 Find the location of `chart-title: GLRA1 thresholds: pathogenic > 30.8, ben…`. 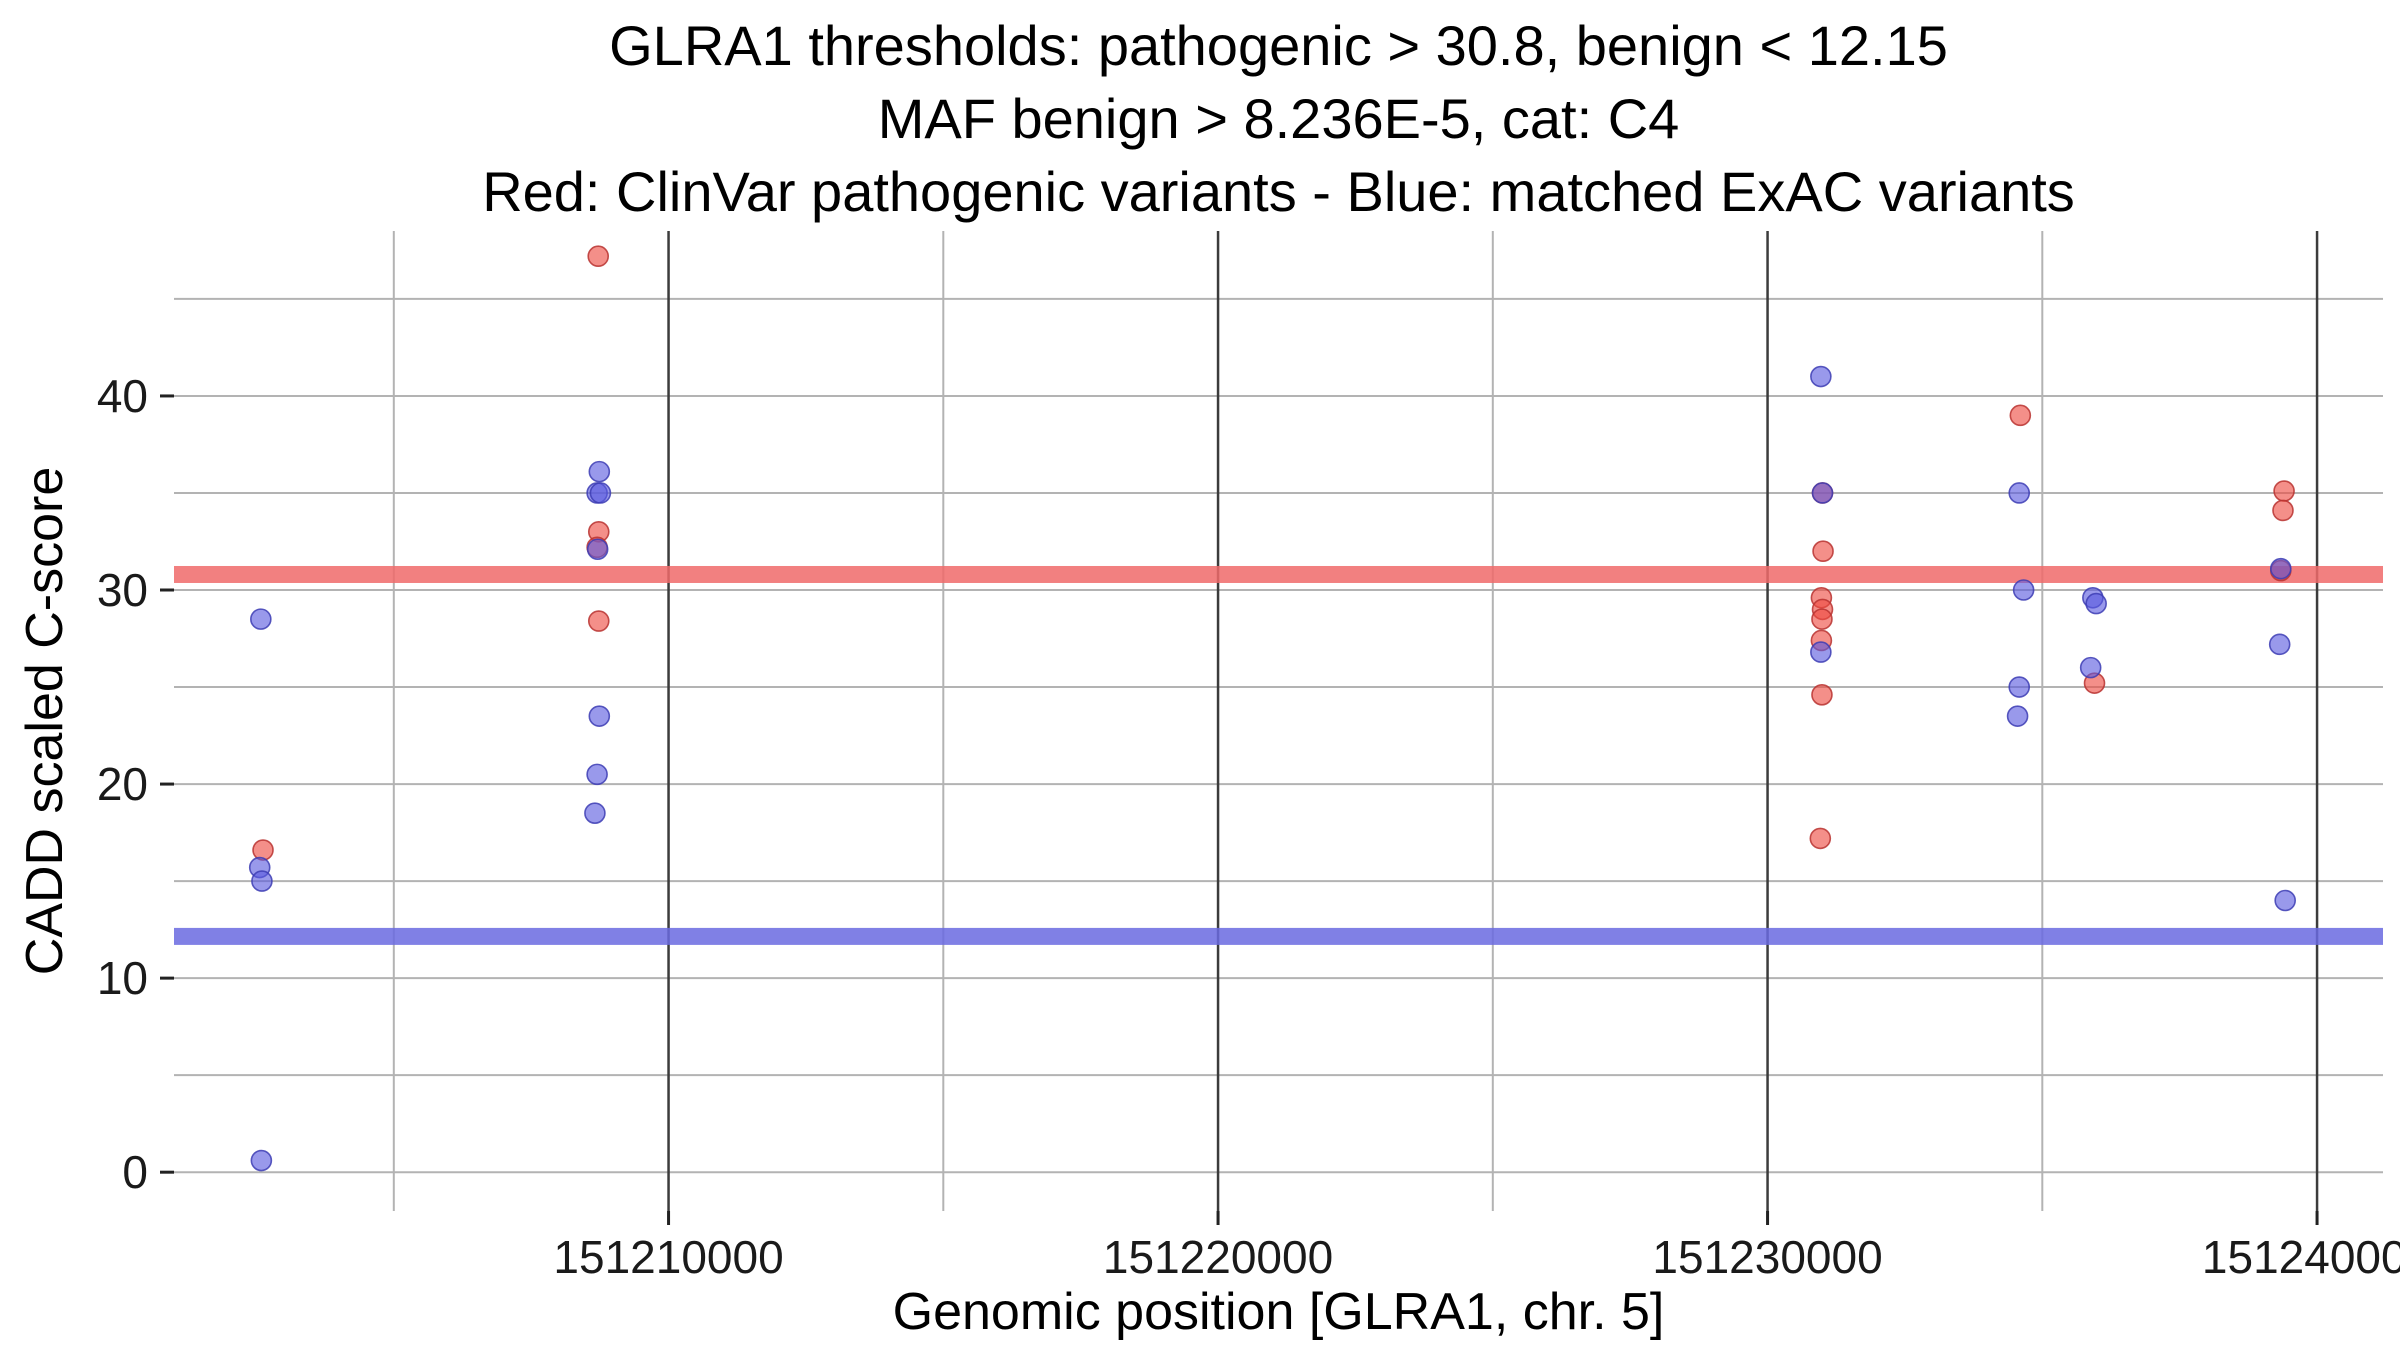

chart-title: GLRA1 thresholds: pathogenic > 30.8, ben… is located at coordinates (1278, 119).